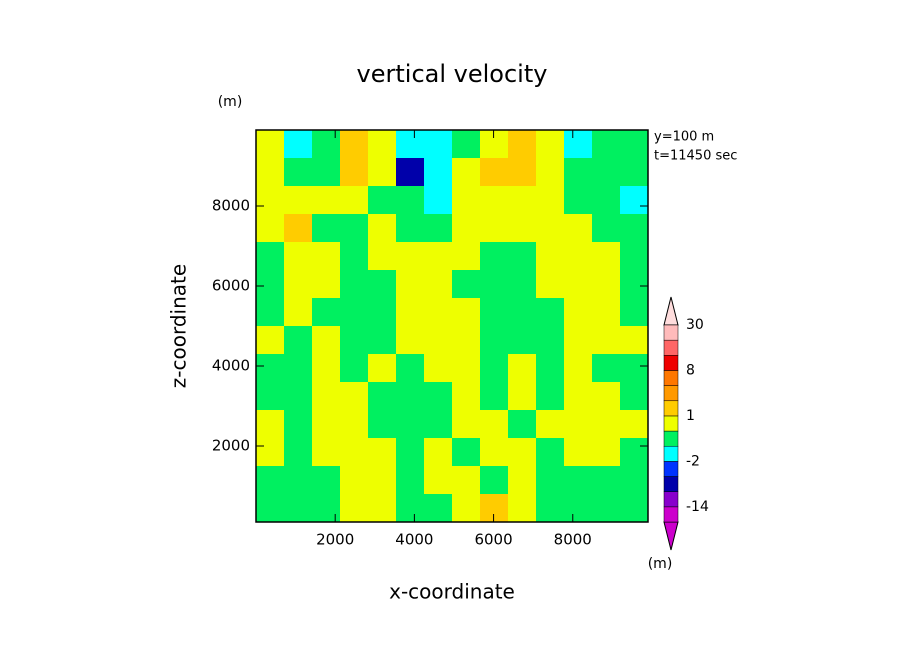 The image size is (904, 654). Describe the element at coordinates (179, 326) in the screenshot. I see `y-axis-label: z-coordinate` at that location.